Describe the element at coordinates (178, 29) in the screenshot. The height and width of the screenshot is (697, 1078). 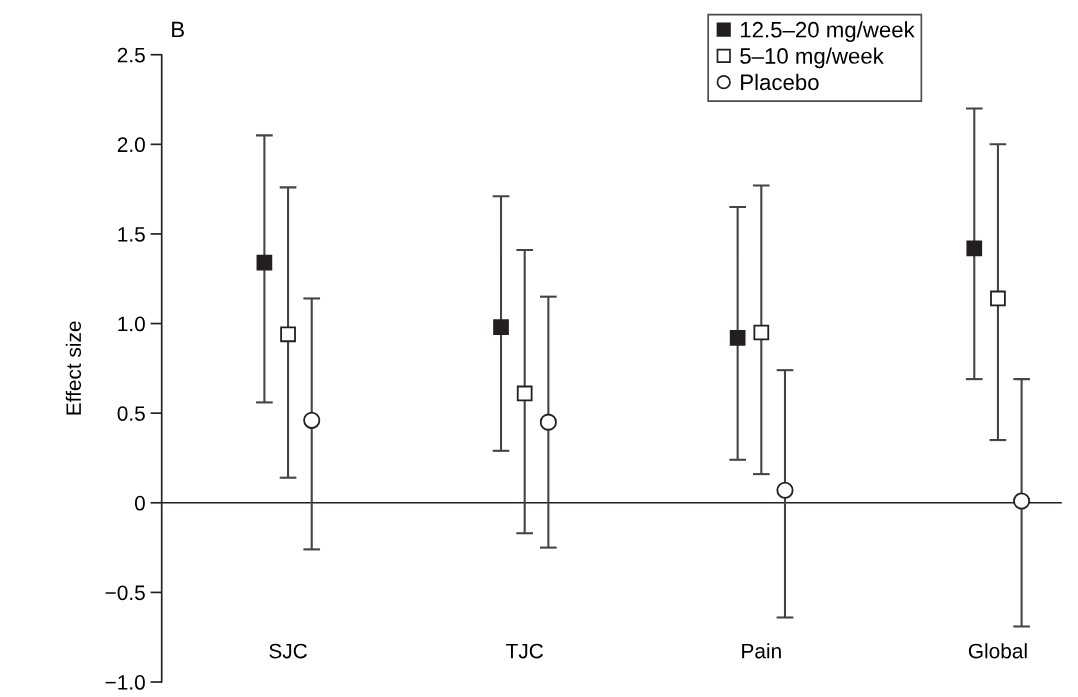
I see `text: B` at that location.